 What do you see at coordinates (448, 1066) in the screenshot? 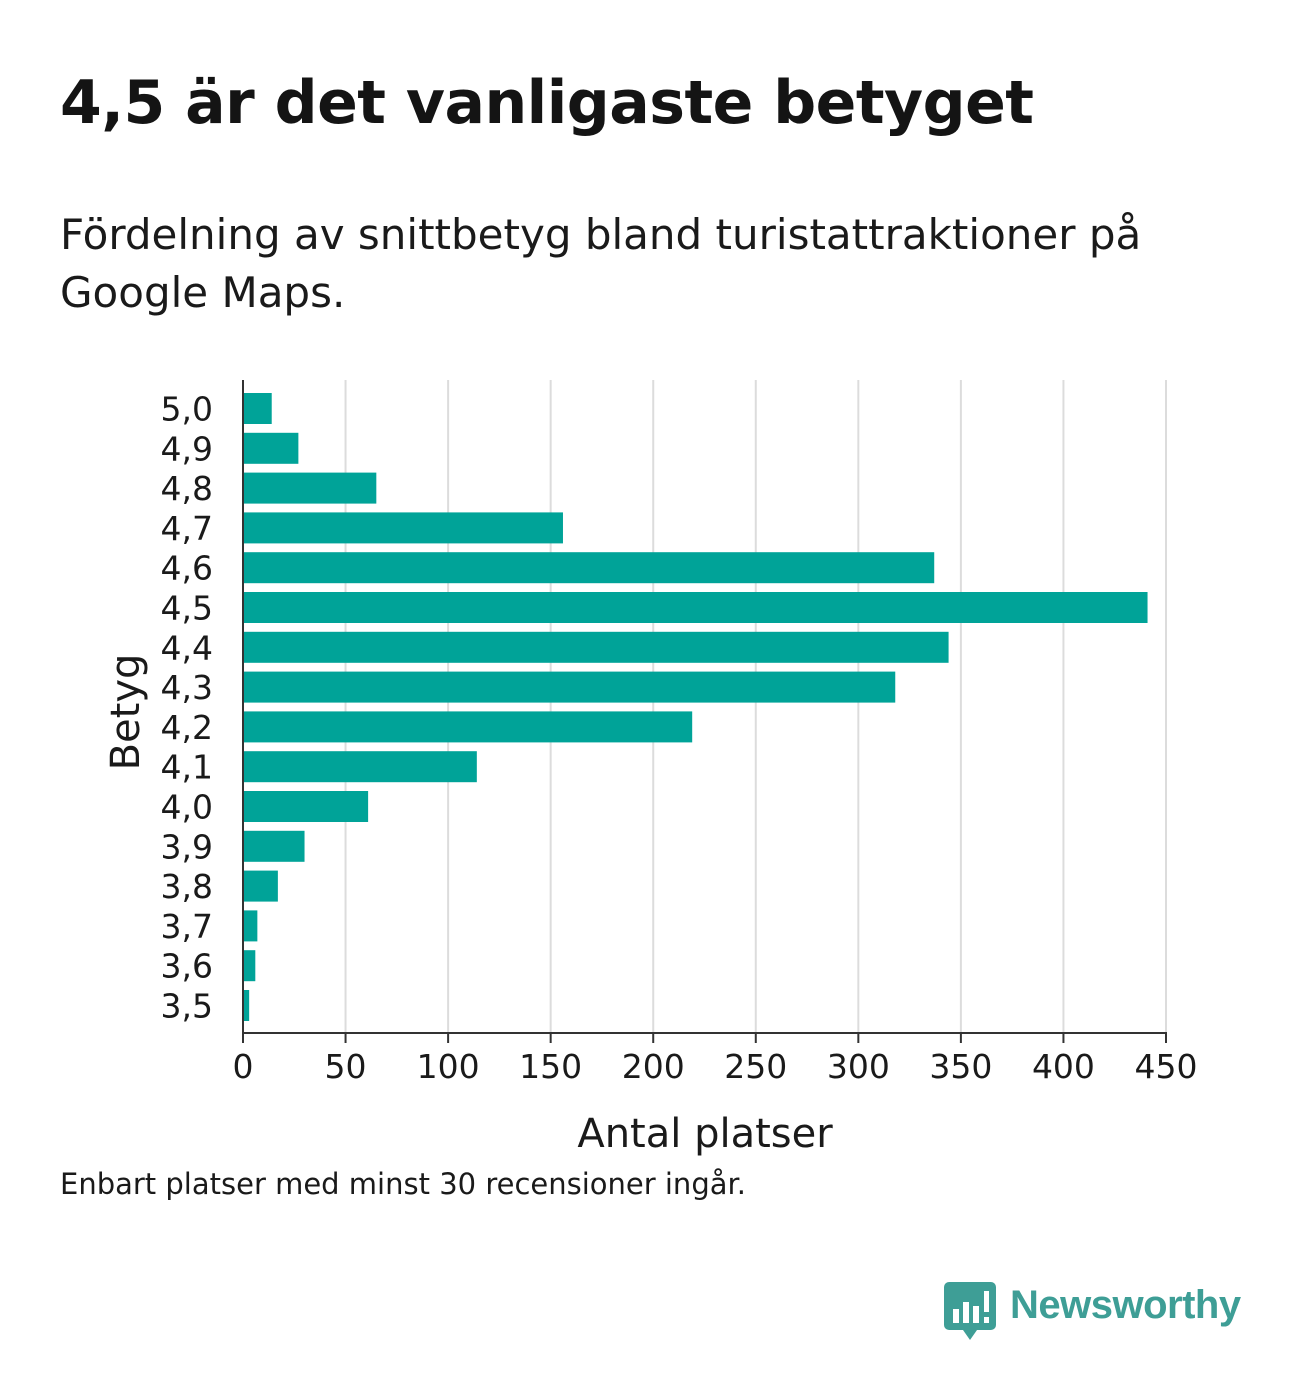
I see `x-tick-label: 100` at bounding box center [448, 1066].